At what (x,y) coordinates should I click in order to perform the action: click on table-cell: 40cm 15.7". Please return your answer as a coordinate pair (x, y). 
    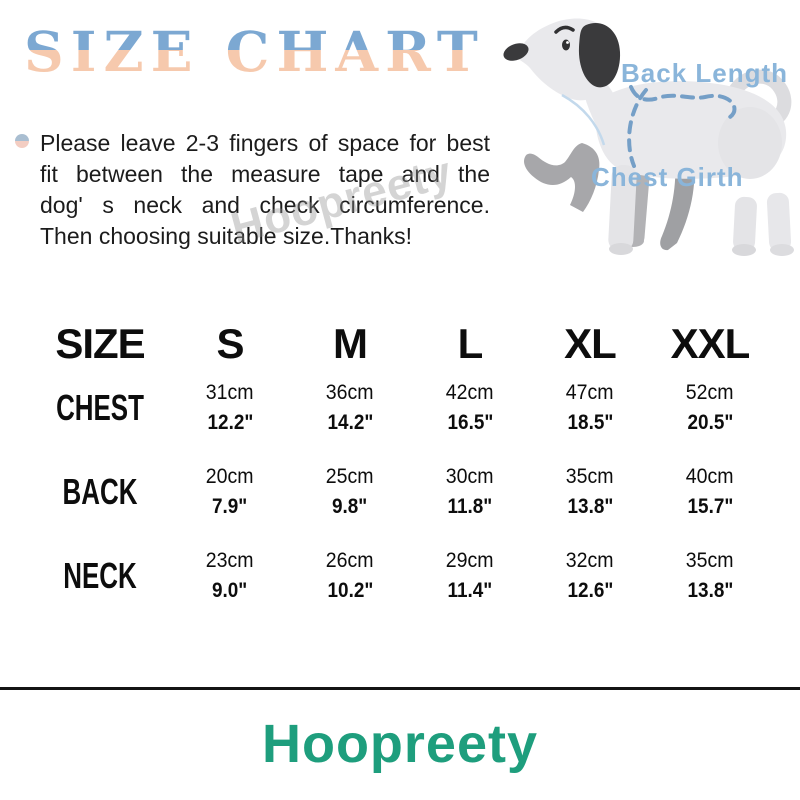
    Looking at the image, I should click on (710, 492).